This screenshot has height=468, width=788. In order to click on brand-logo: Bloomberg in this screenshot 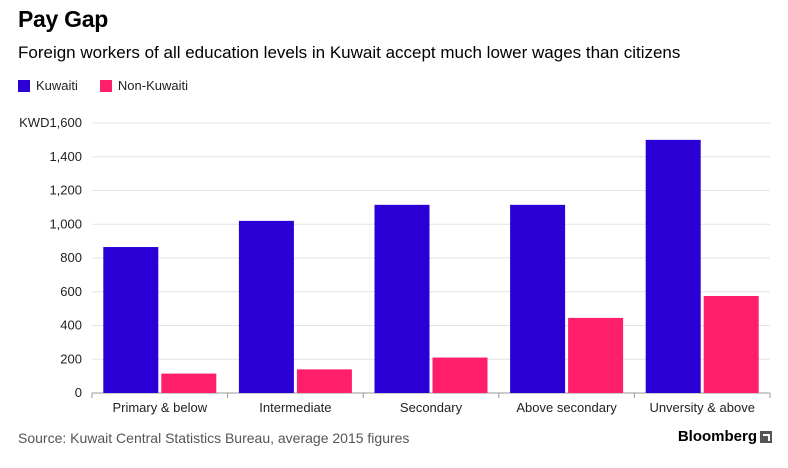, I will do `click(725, 436)`.